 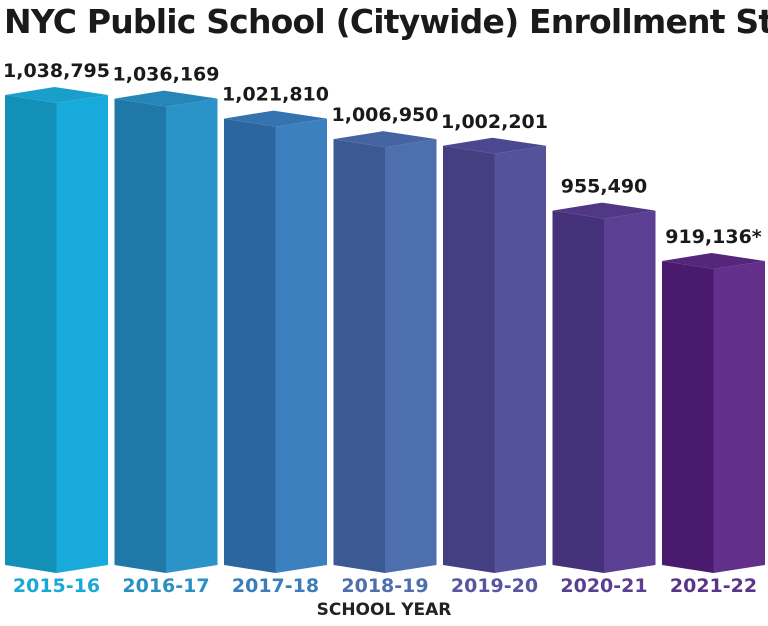 I want to click on x-tick-label: 2017-18, so click(x=275, y=586).